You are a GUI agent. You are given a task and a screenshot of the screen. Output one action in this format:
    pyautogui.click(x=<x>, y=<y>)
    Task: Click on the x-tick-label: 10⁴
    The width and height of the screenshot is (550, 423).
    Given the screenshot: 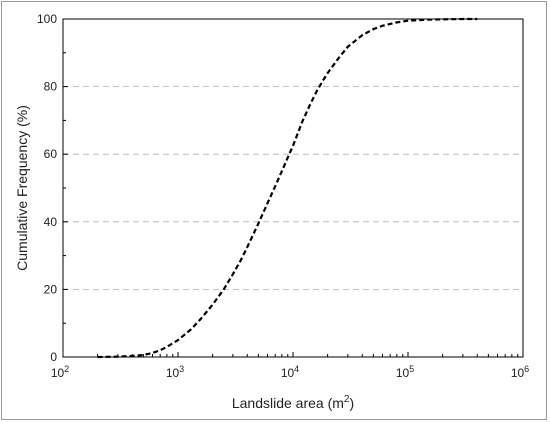 What is the action you would take?
    pyautogui.click(x=290, y=372)
    